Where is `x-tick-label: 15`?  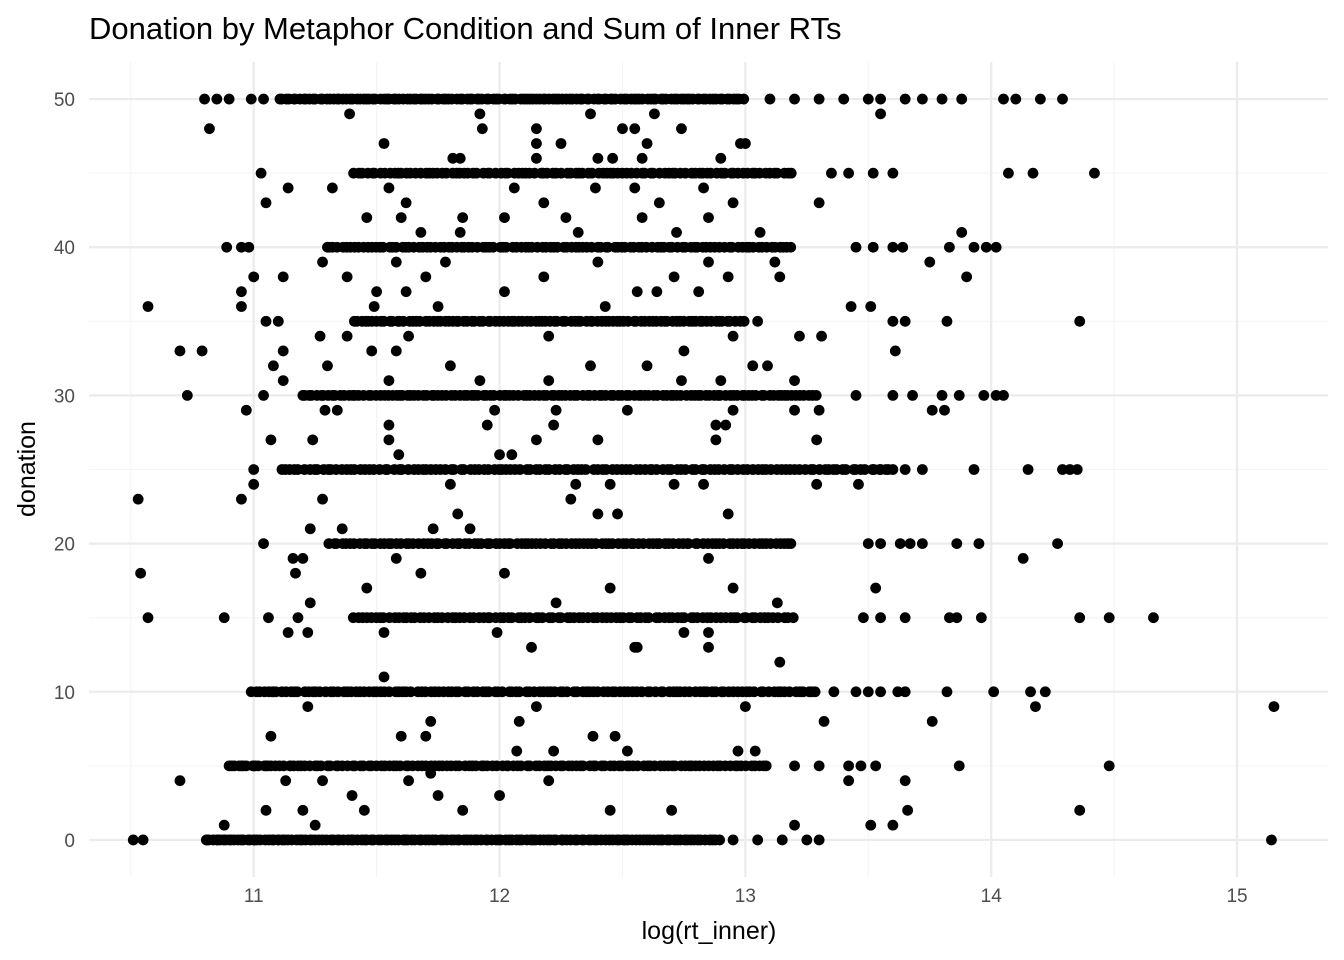
x-tick-label: 15 is located at coordinates (1236, 896).